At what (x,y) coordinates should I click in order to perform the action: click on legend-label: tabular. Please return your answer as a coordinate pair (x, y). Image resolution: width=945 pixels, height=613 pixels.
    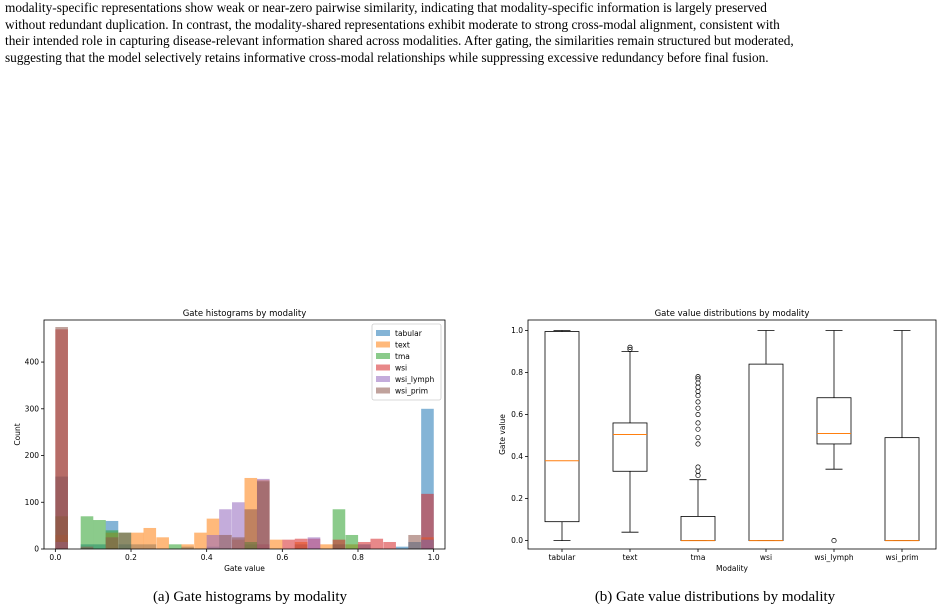
    Looking at the image, I should click on (409, 333).